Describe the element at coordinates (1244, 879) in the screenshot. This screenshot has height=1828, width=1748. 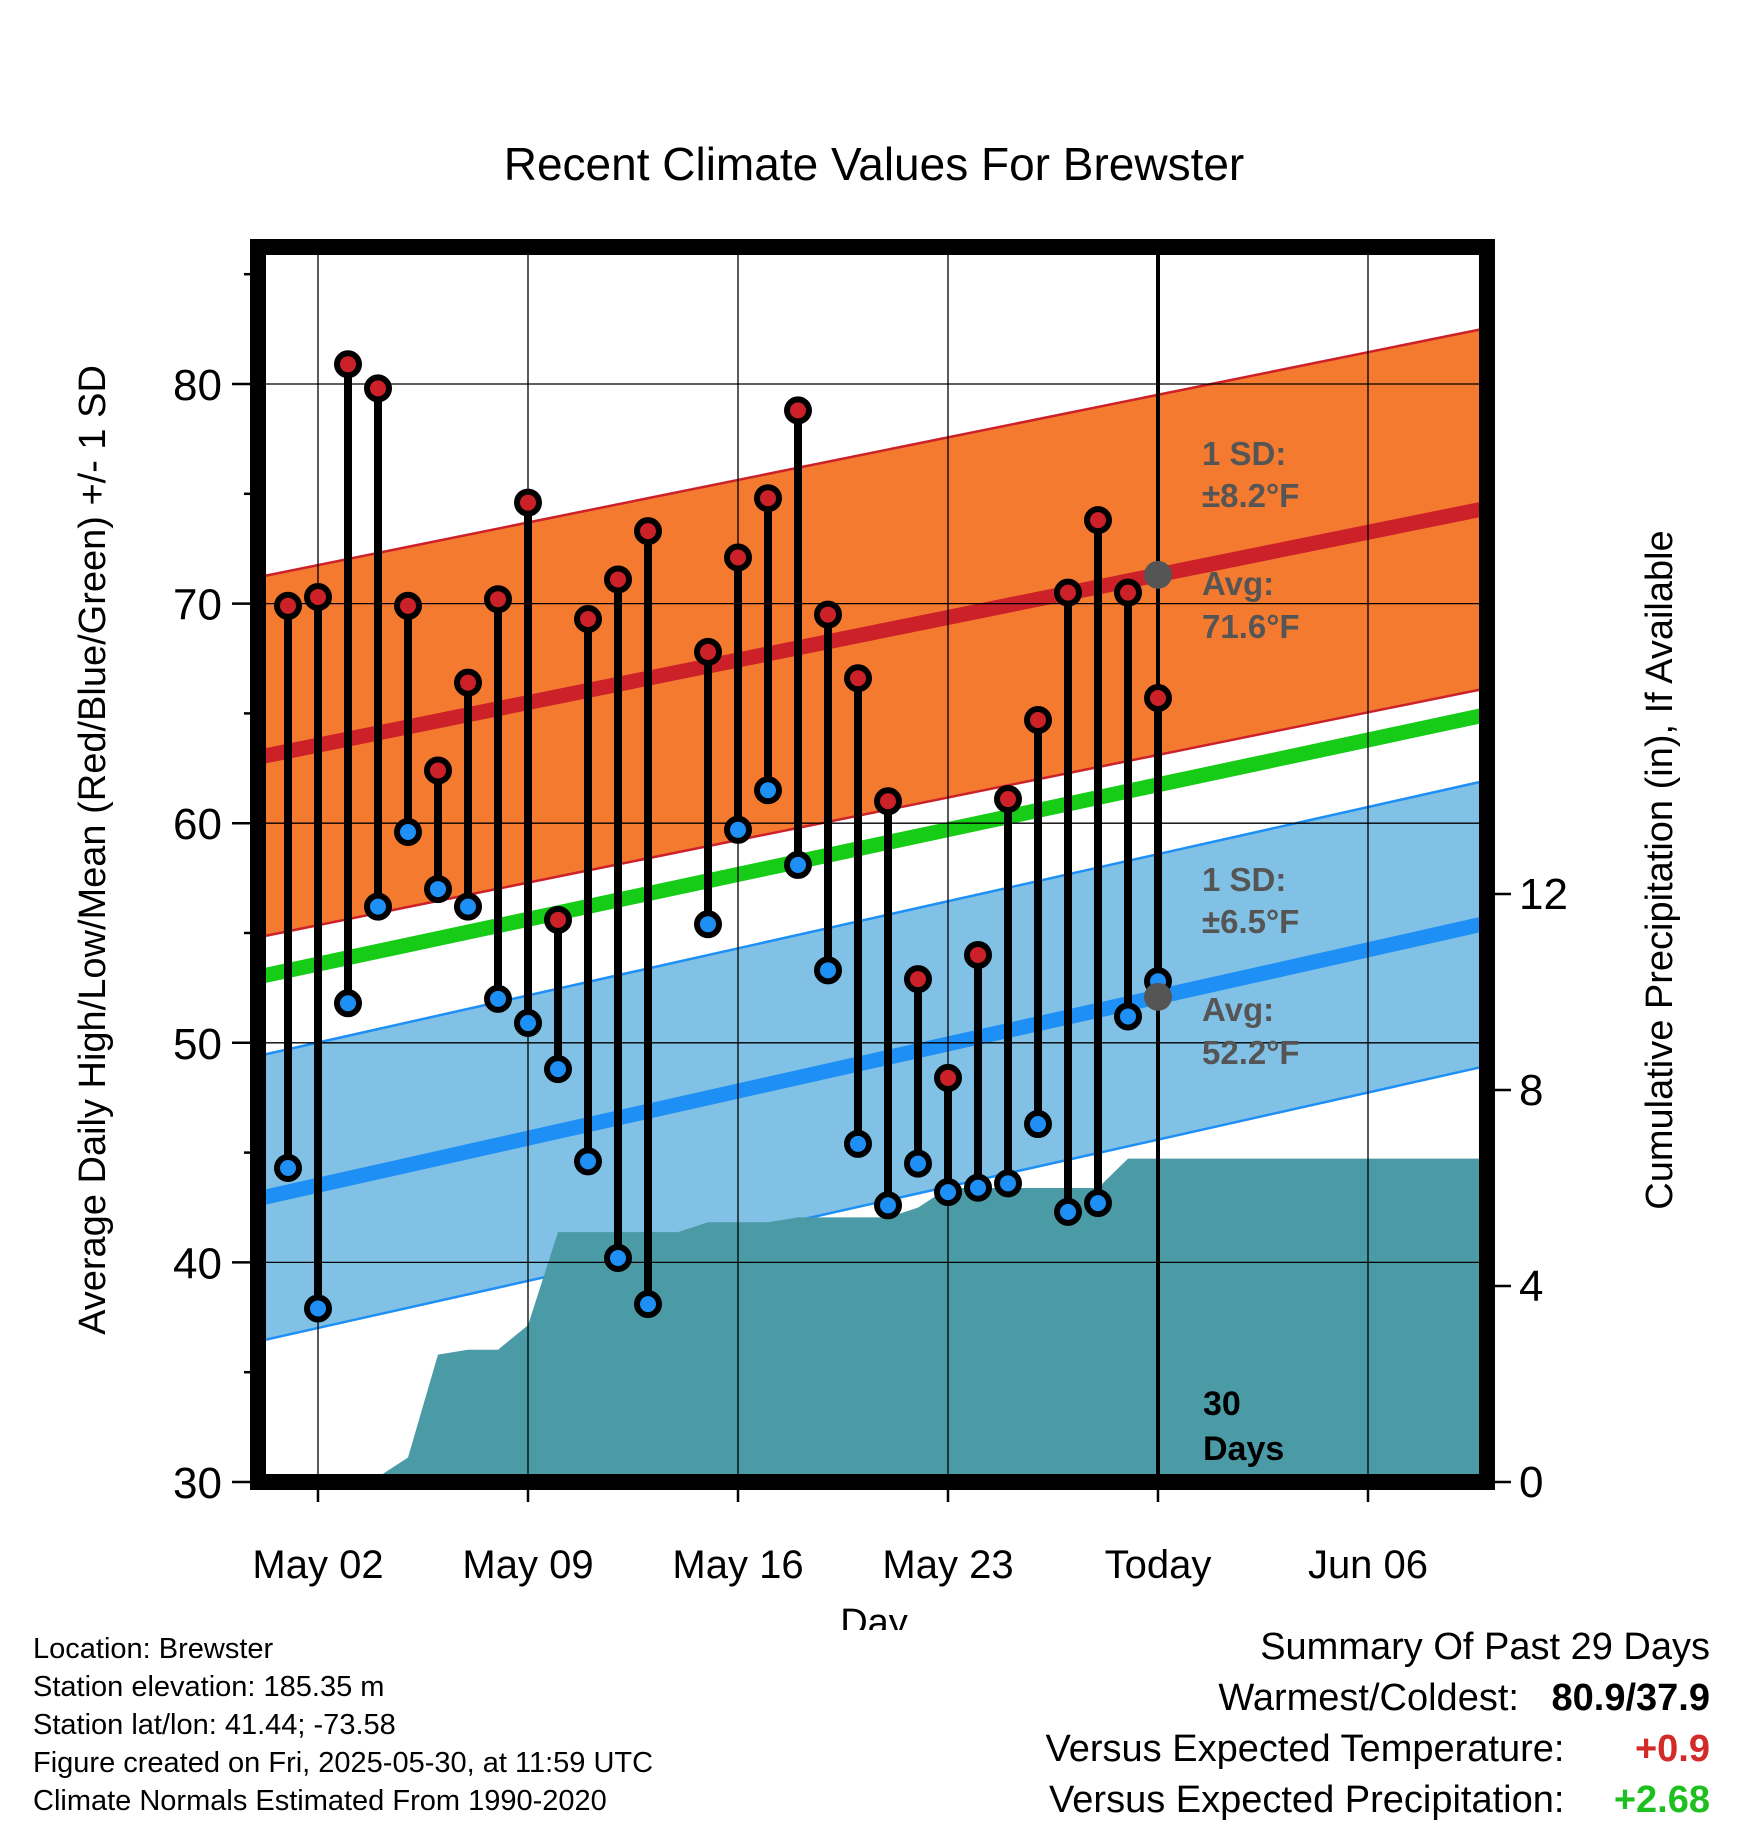
I see `low-sd-label: 1 SD:` at that location.